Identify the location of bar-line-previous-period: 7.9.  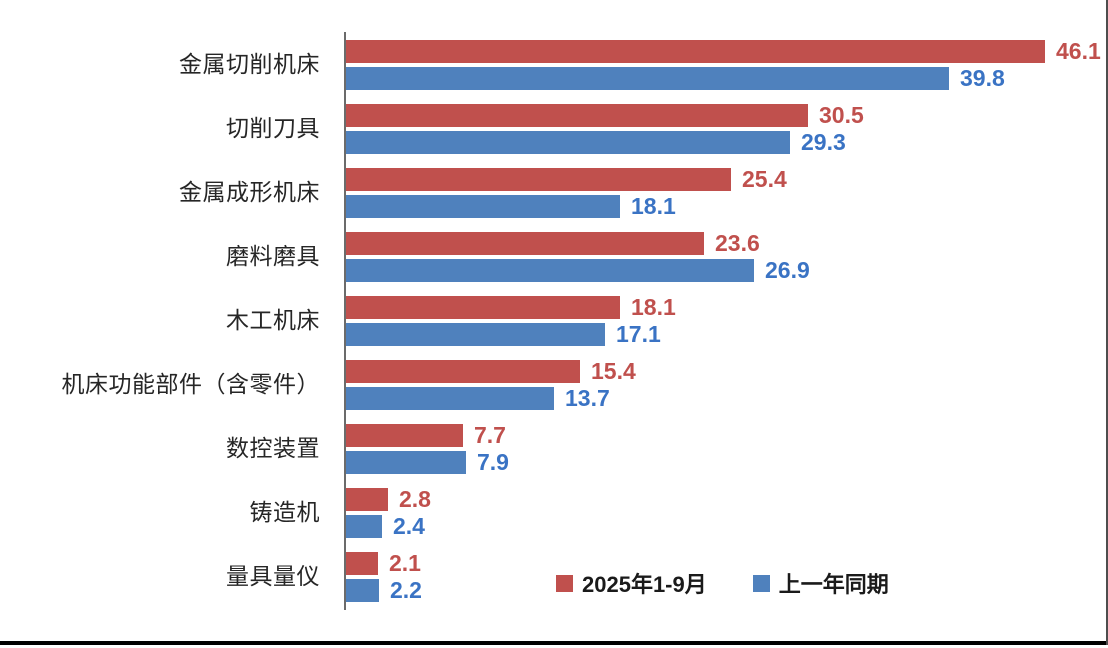
(727, 462).